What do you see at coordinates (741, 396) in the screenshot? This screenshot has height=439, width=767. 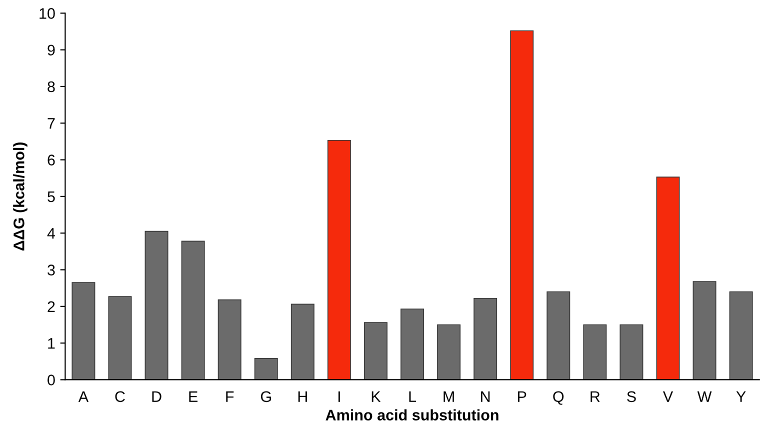 I see `x-tick-label: Y` at bounding box center [741, 396].